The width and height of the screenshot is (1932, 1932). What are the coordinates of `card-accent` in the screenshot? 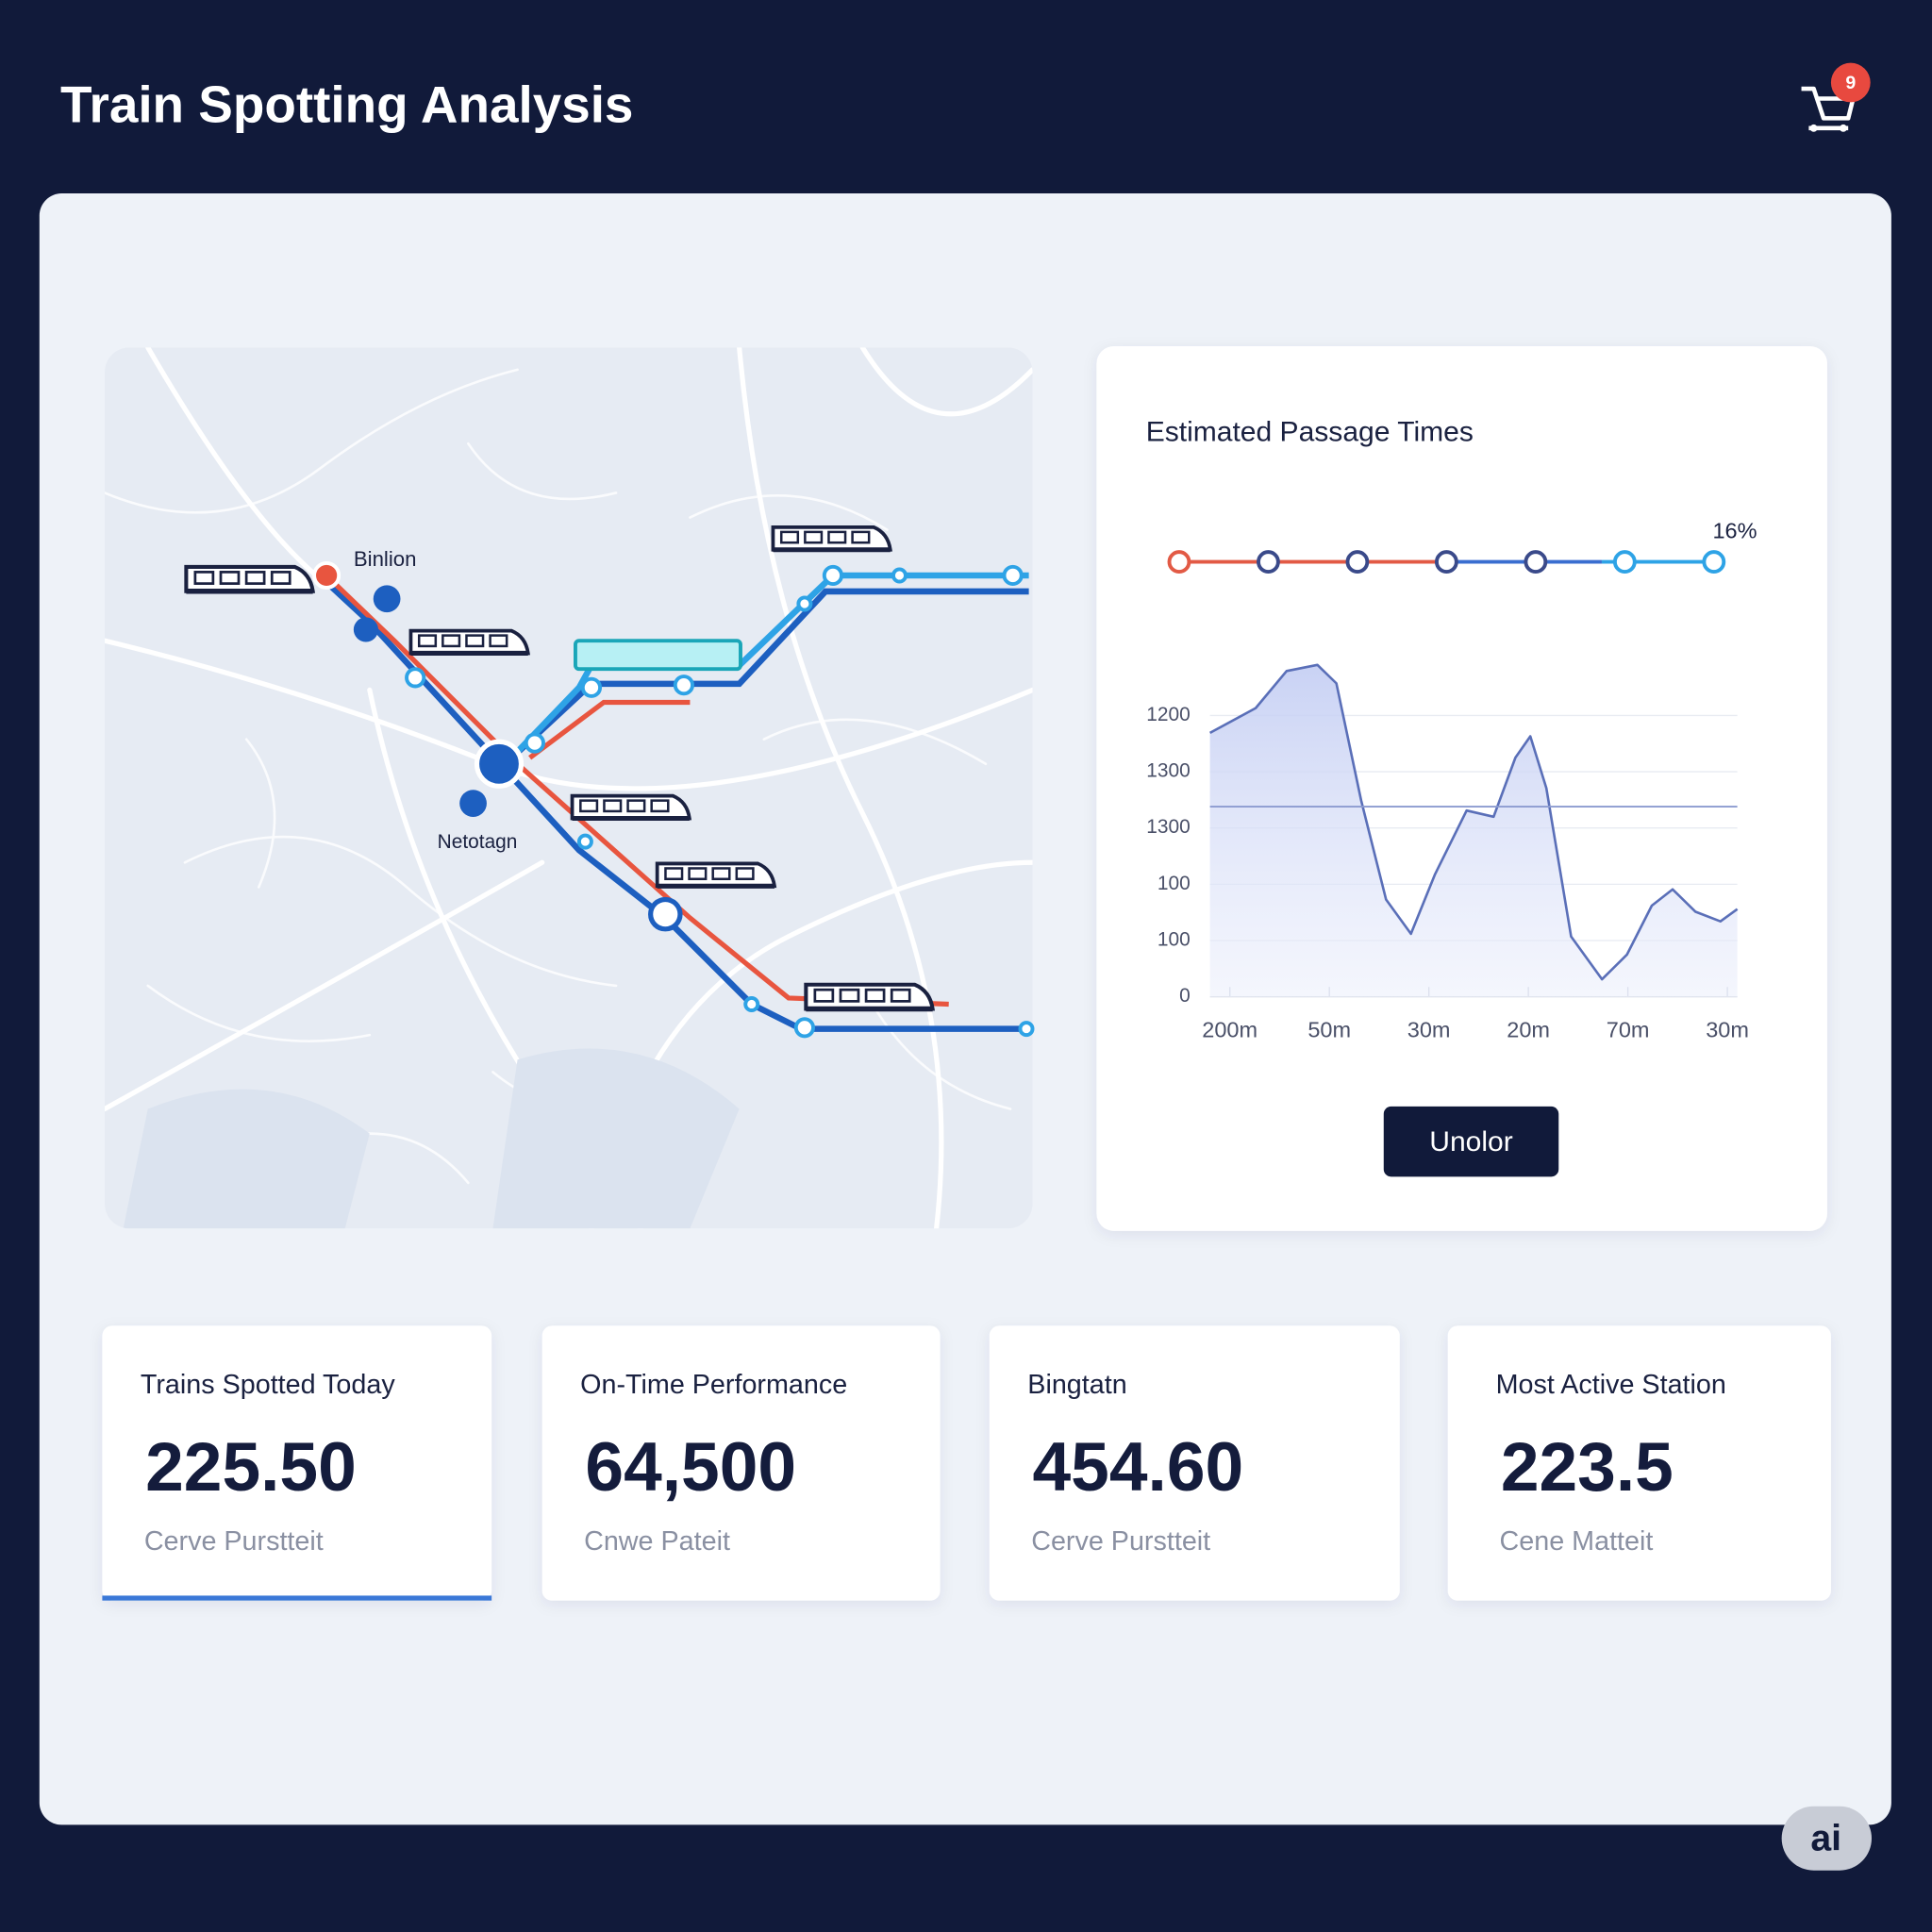 It's located at (297, 1598).